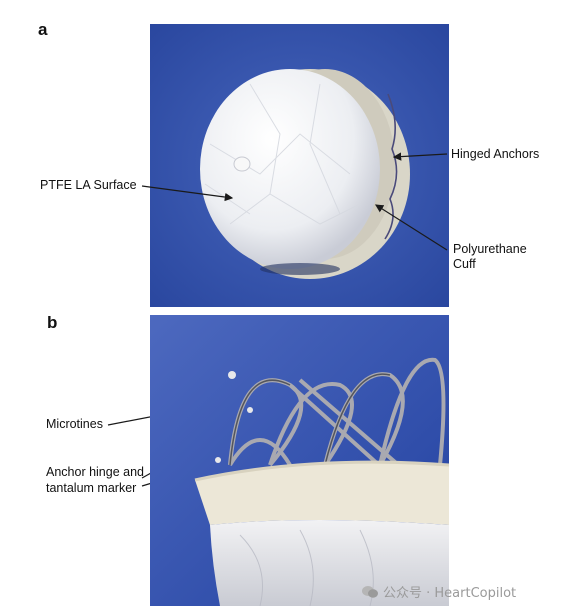  What do you see at coordinates (329, 563) in the screenshot?
I see `fabric-body` at bounding box center [329, 563].